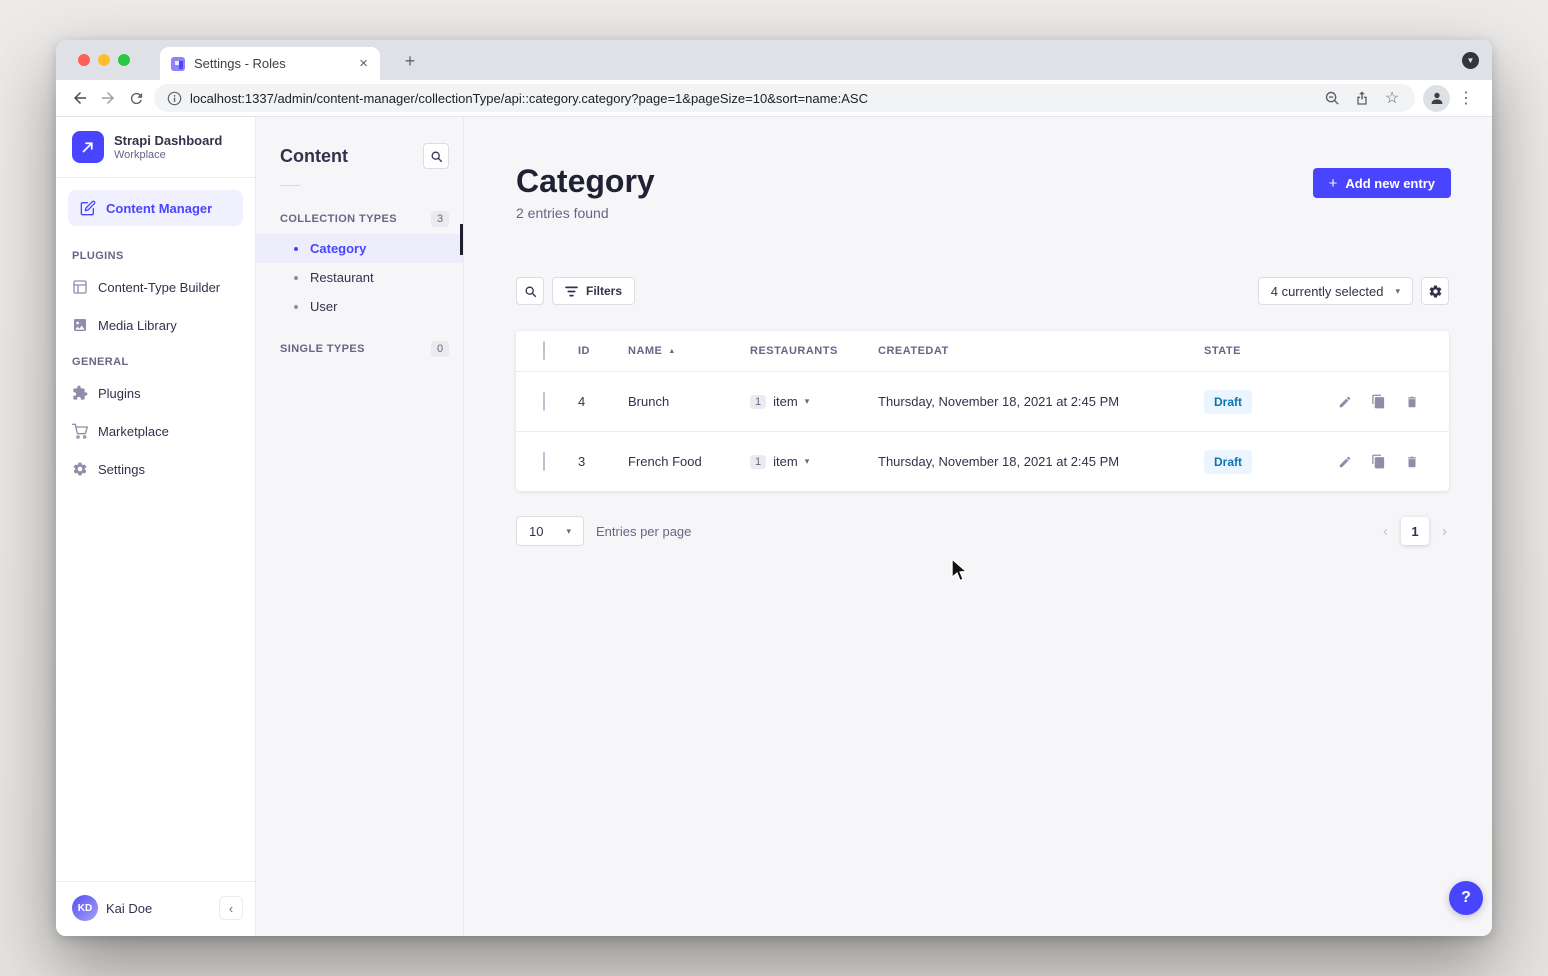 This screenshot has width=1548, height=976. I want to click on sidebar-item-content-manager: Content Manager, so click(155, 208).